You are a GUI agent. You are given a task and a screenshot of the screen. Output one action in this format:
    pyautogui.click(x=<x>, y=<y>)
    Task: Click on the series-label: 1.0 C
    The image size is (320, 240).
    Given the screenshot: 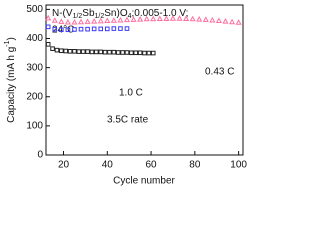 What is the action you would take?
    pyautogui.click(x=131, y=93)
    